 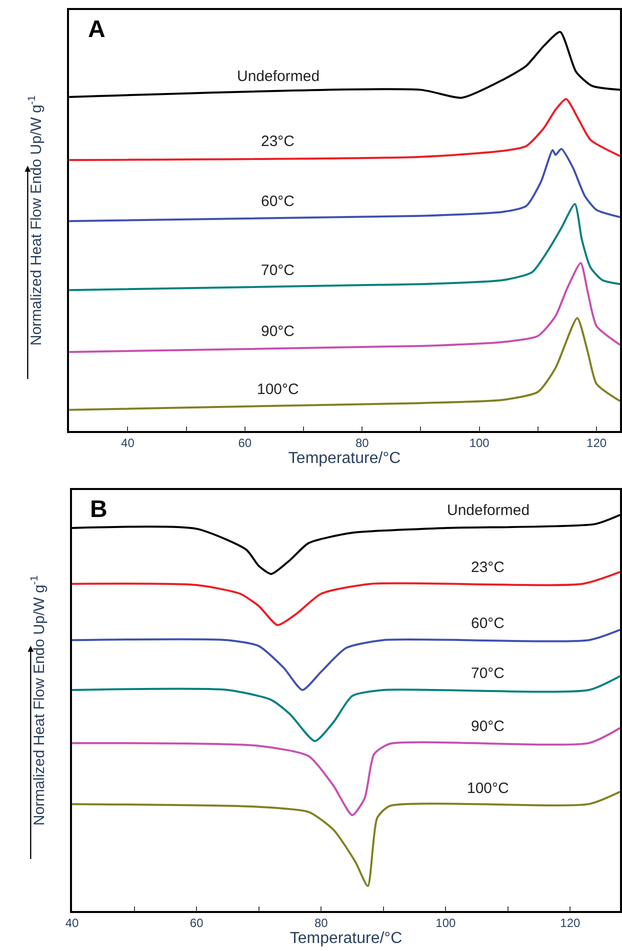 What do you see at coordinates (97, 29) in the screenshot?
I see `chart-title: A` at bounding box center [97, 29].